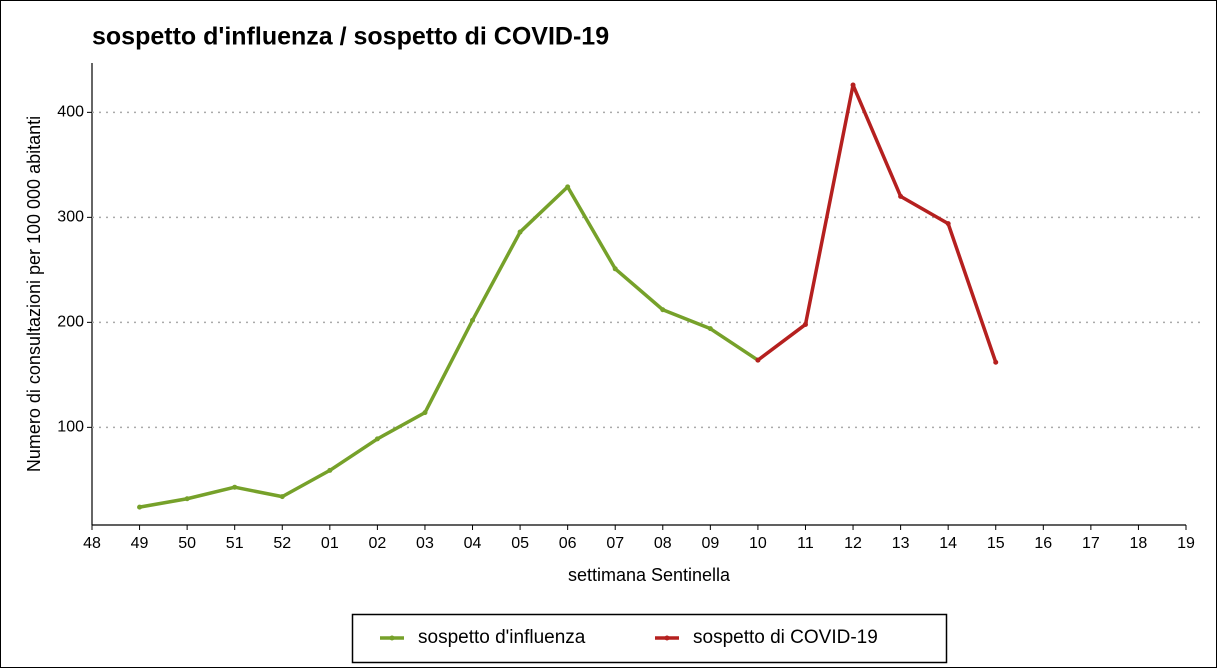  What do you see at coordinates (805, 543) in the screenshot?
I see `x-tick-label: 11` at bounding box center [805, 543].